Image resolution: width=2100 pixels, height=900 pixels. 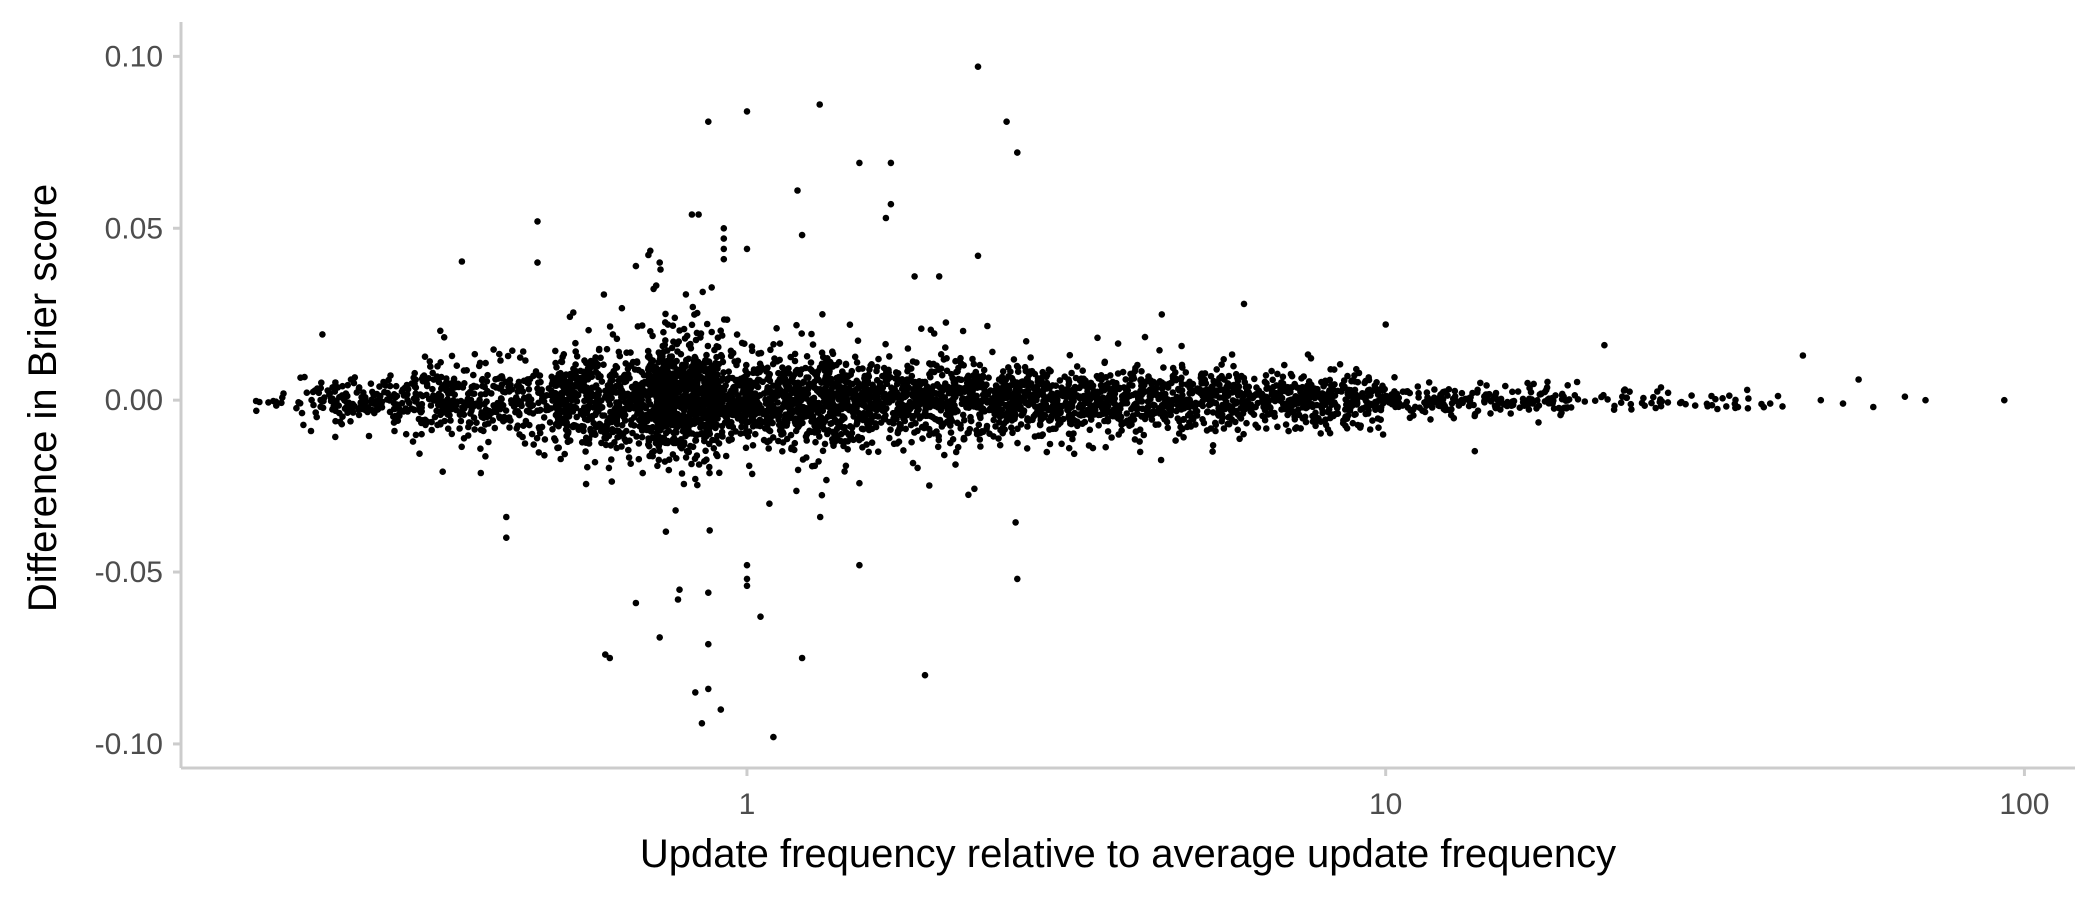 What do you see at coordinates (2024, 804) in the screenshot?
I see `x-tick-label: 100` at bounding box center [2024, 804].